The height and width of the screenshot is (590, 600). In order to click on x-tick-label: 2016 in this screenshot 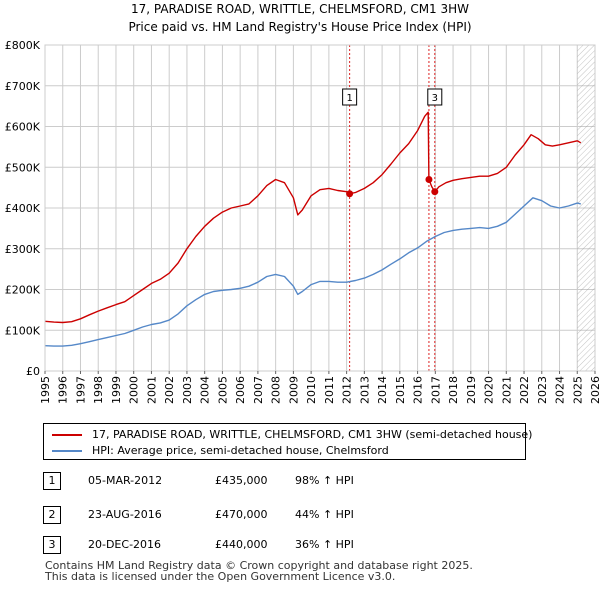, I will do `click(418, 390)`.